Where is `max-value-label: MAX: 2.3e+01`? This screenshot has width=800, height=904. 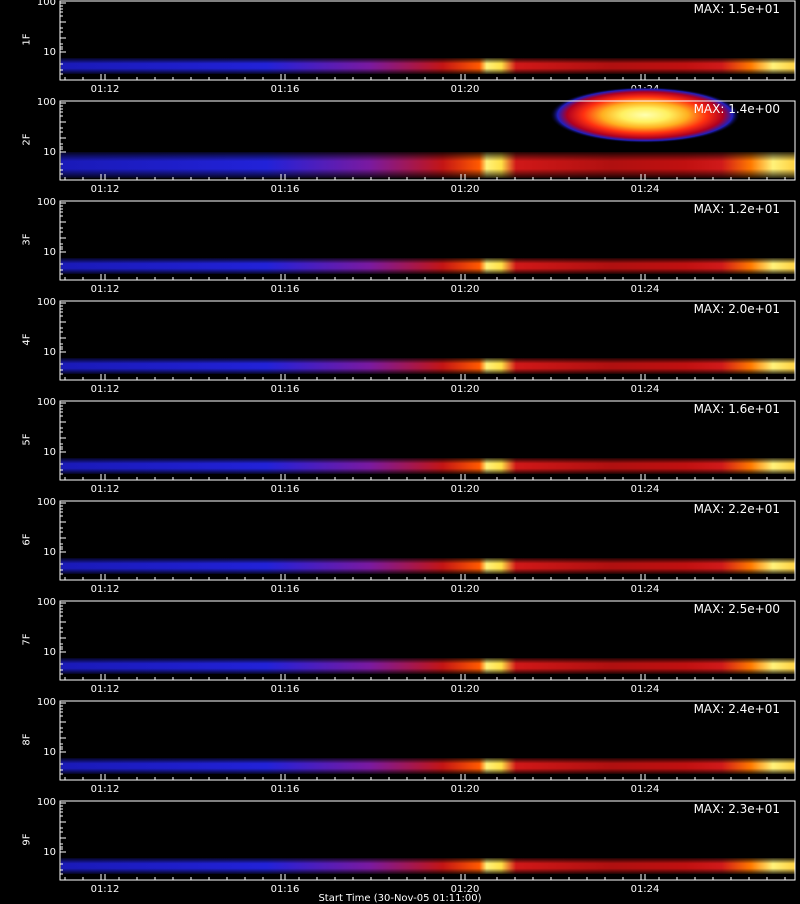
max-value-label: MAX: 2.3e+01 is located at coordinates (736, 809).